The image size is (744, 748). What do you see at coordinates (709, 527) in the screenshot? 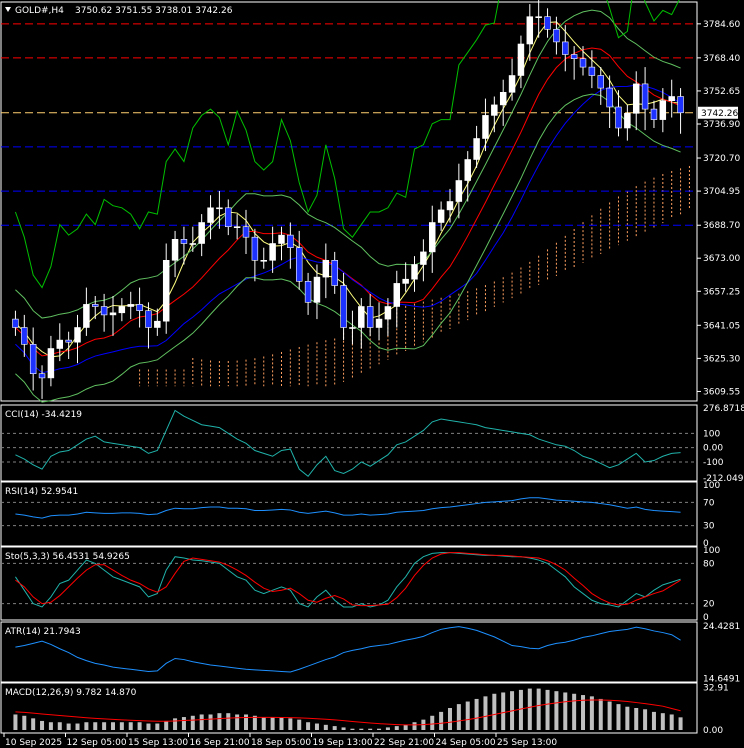
I see `panel-axis-label: 30` at bounding box center [709, 527].